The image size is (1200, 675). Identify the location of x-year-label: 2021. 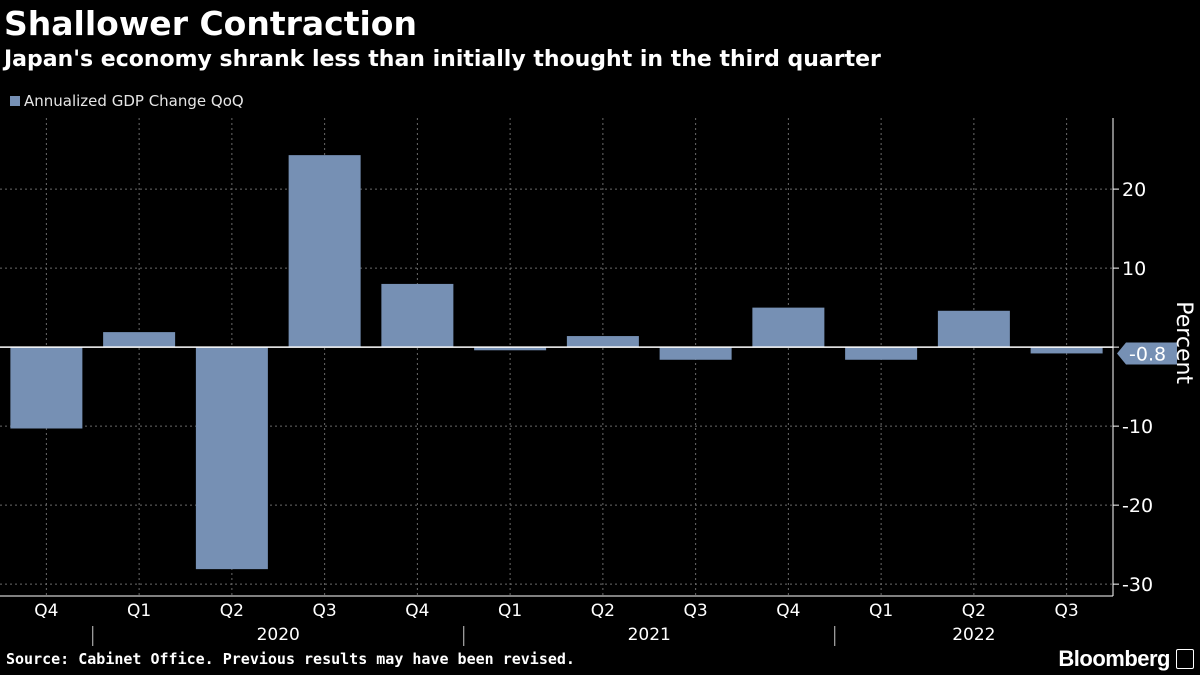
(649, 635).